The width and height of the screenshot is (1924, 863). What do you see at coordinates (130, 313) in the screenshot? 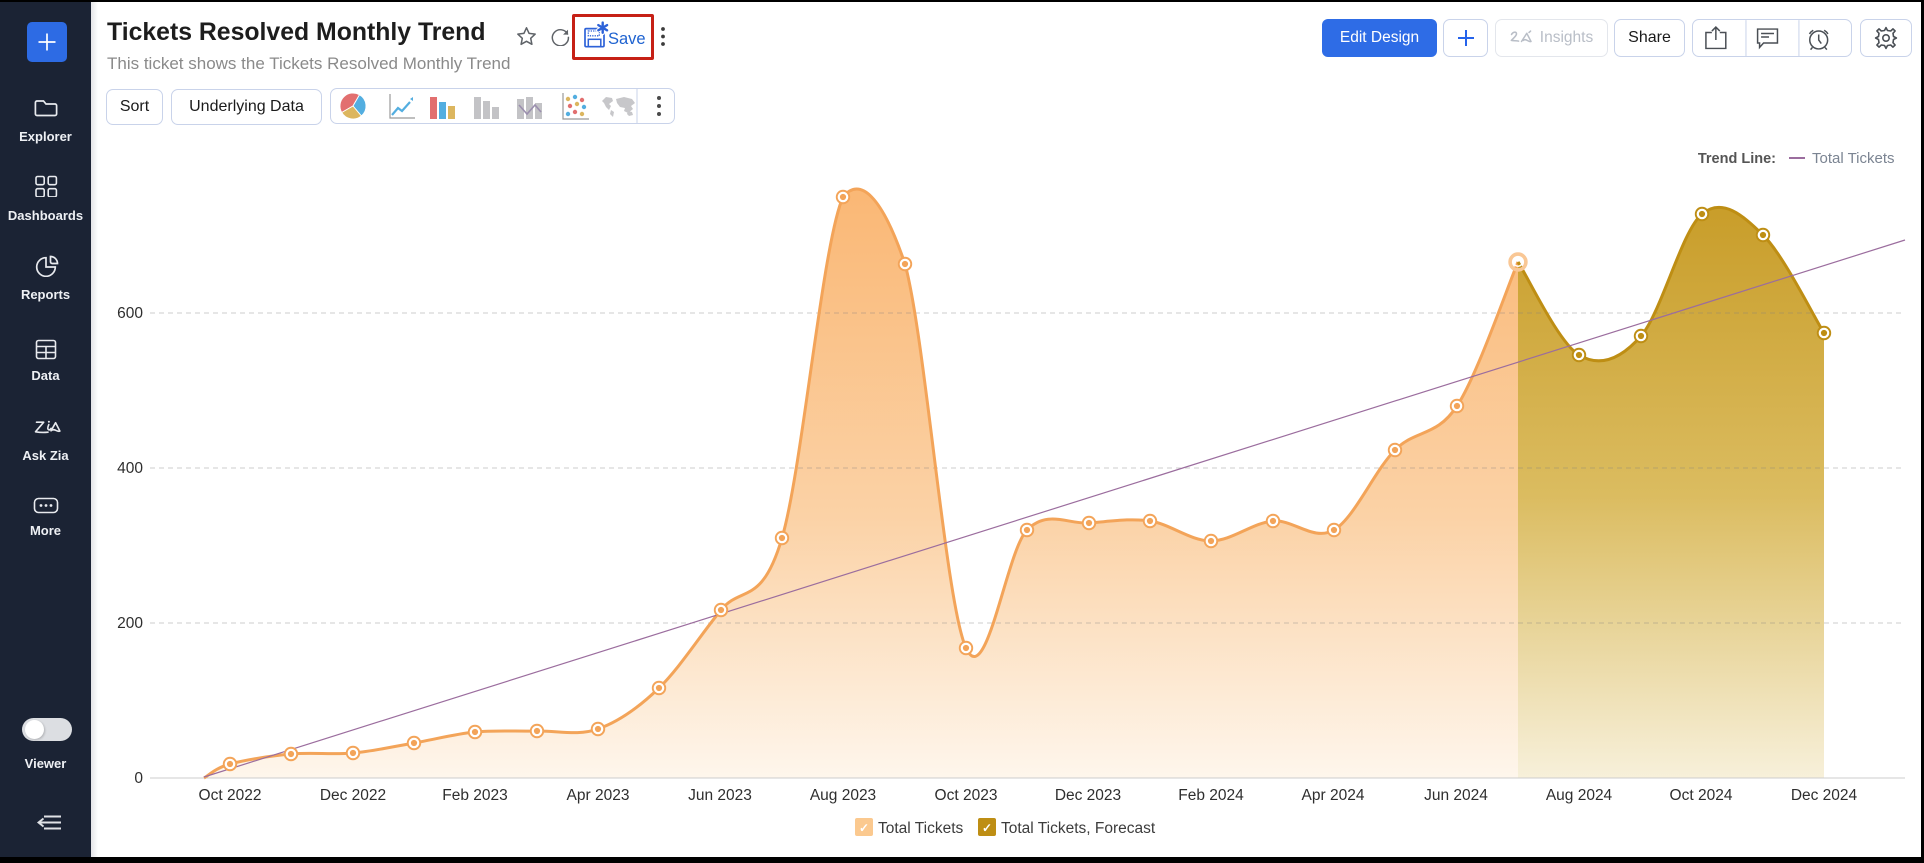
I see `svg-text: 600` at bounding box center [130, 313].